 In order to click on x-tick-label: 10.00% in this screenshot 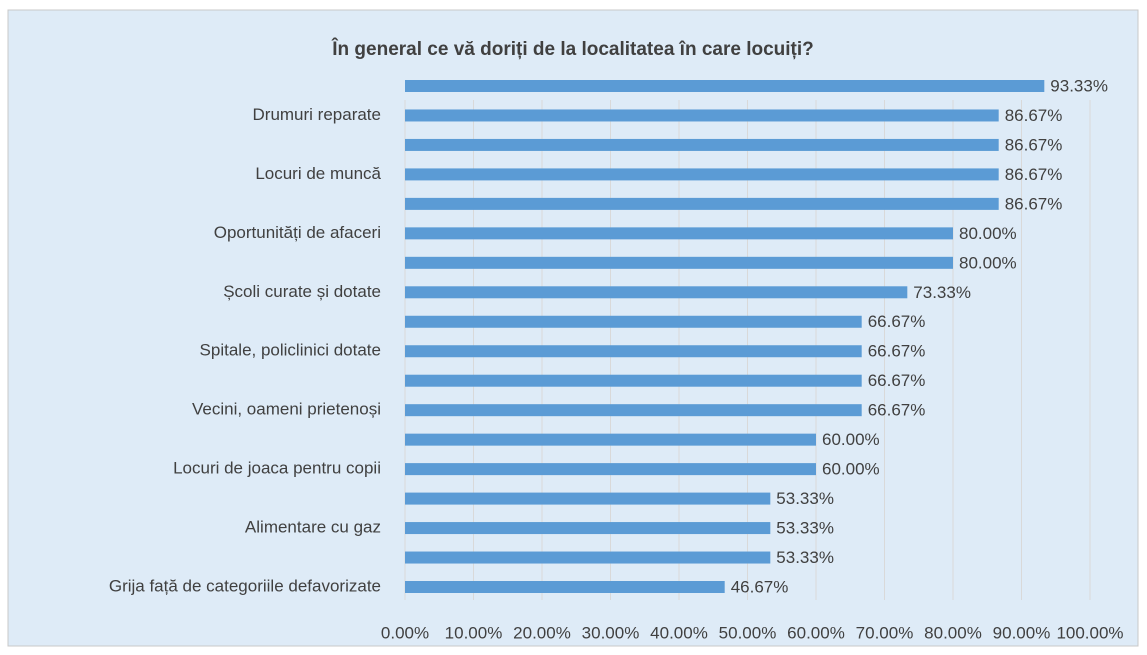, I will do `click(474, 632)`.